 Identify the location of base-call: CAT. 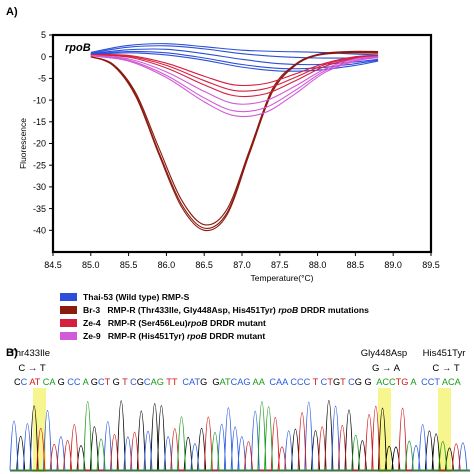
(188, 382).